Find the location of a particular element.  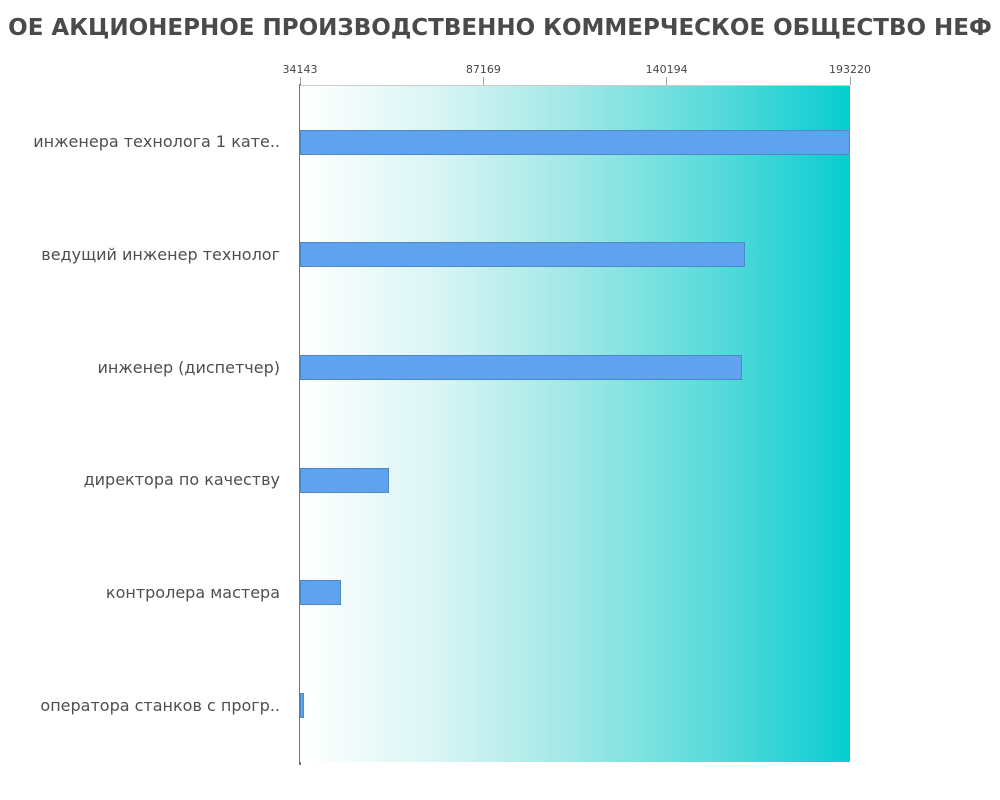

x-tick-label: 87169 is located at coordinates (483, 69).